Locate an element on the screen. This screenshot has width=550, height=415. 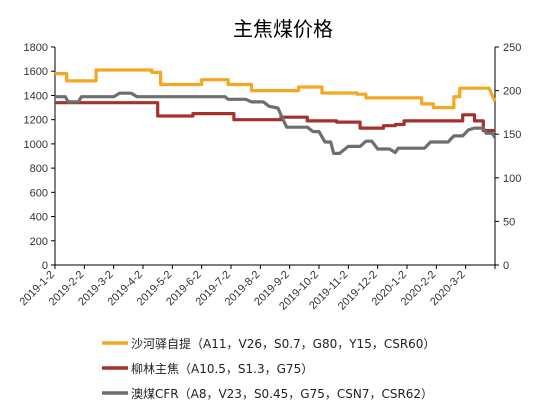
legend-label-2: 柳林主焦（A10.5，S1.3，G75） is located at coordinates (222, 369).